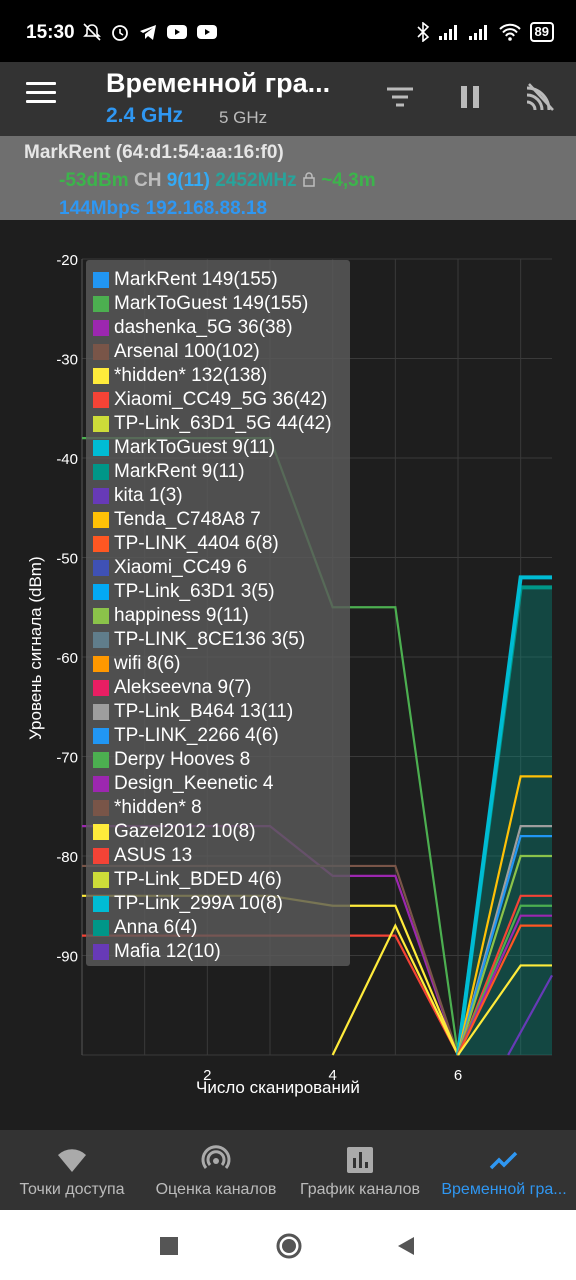  Describe the element at coordinates (217, 181) in the screenshot. I see `connection-details: -53dBm CH 9(11) 2452MHz ~4,3m` at that location.